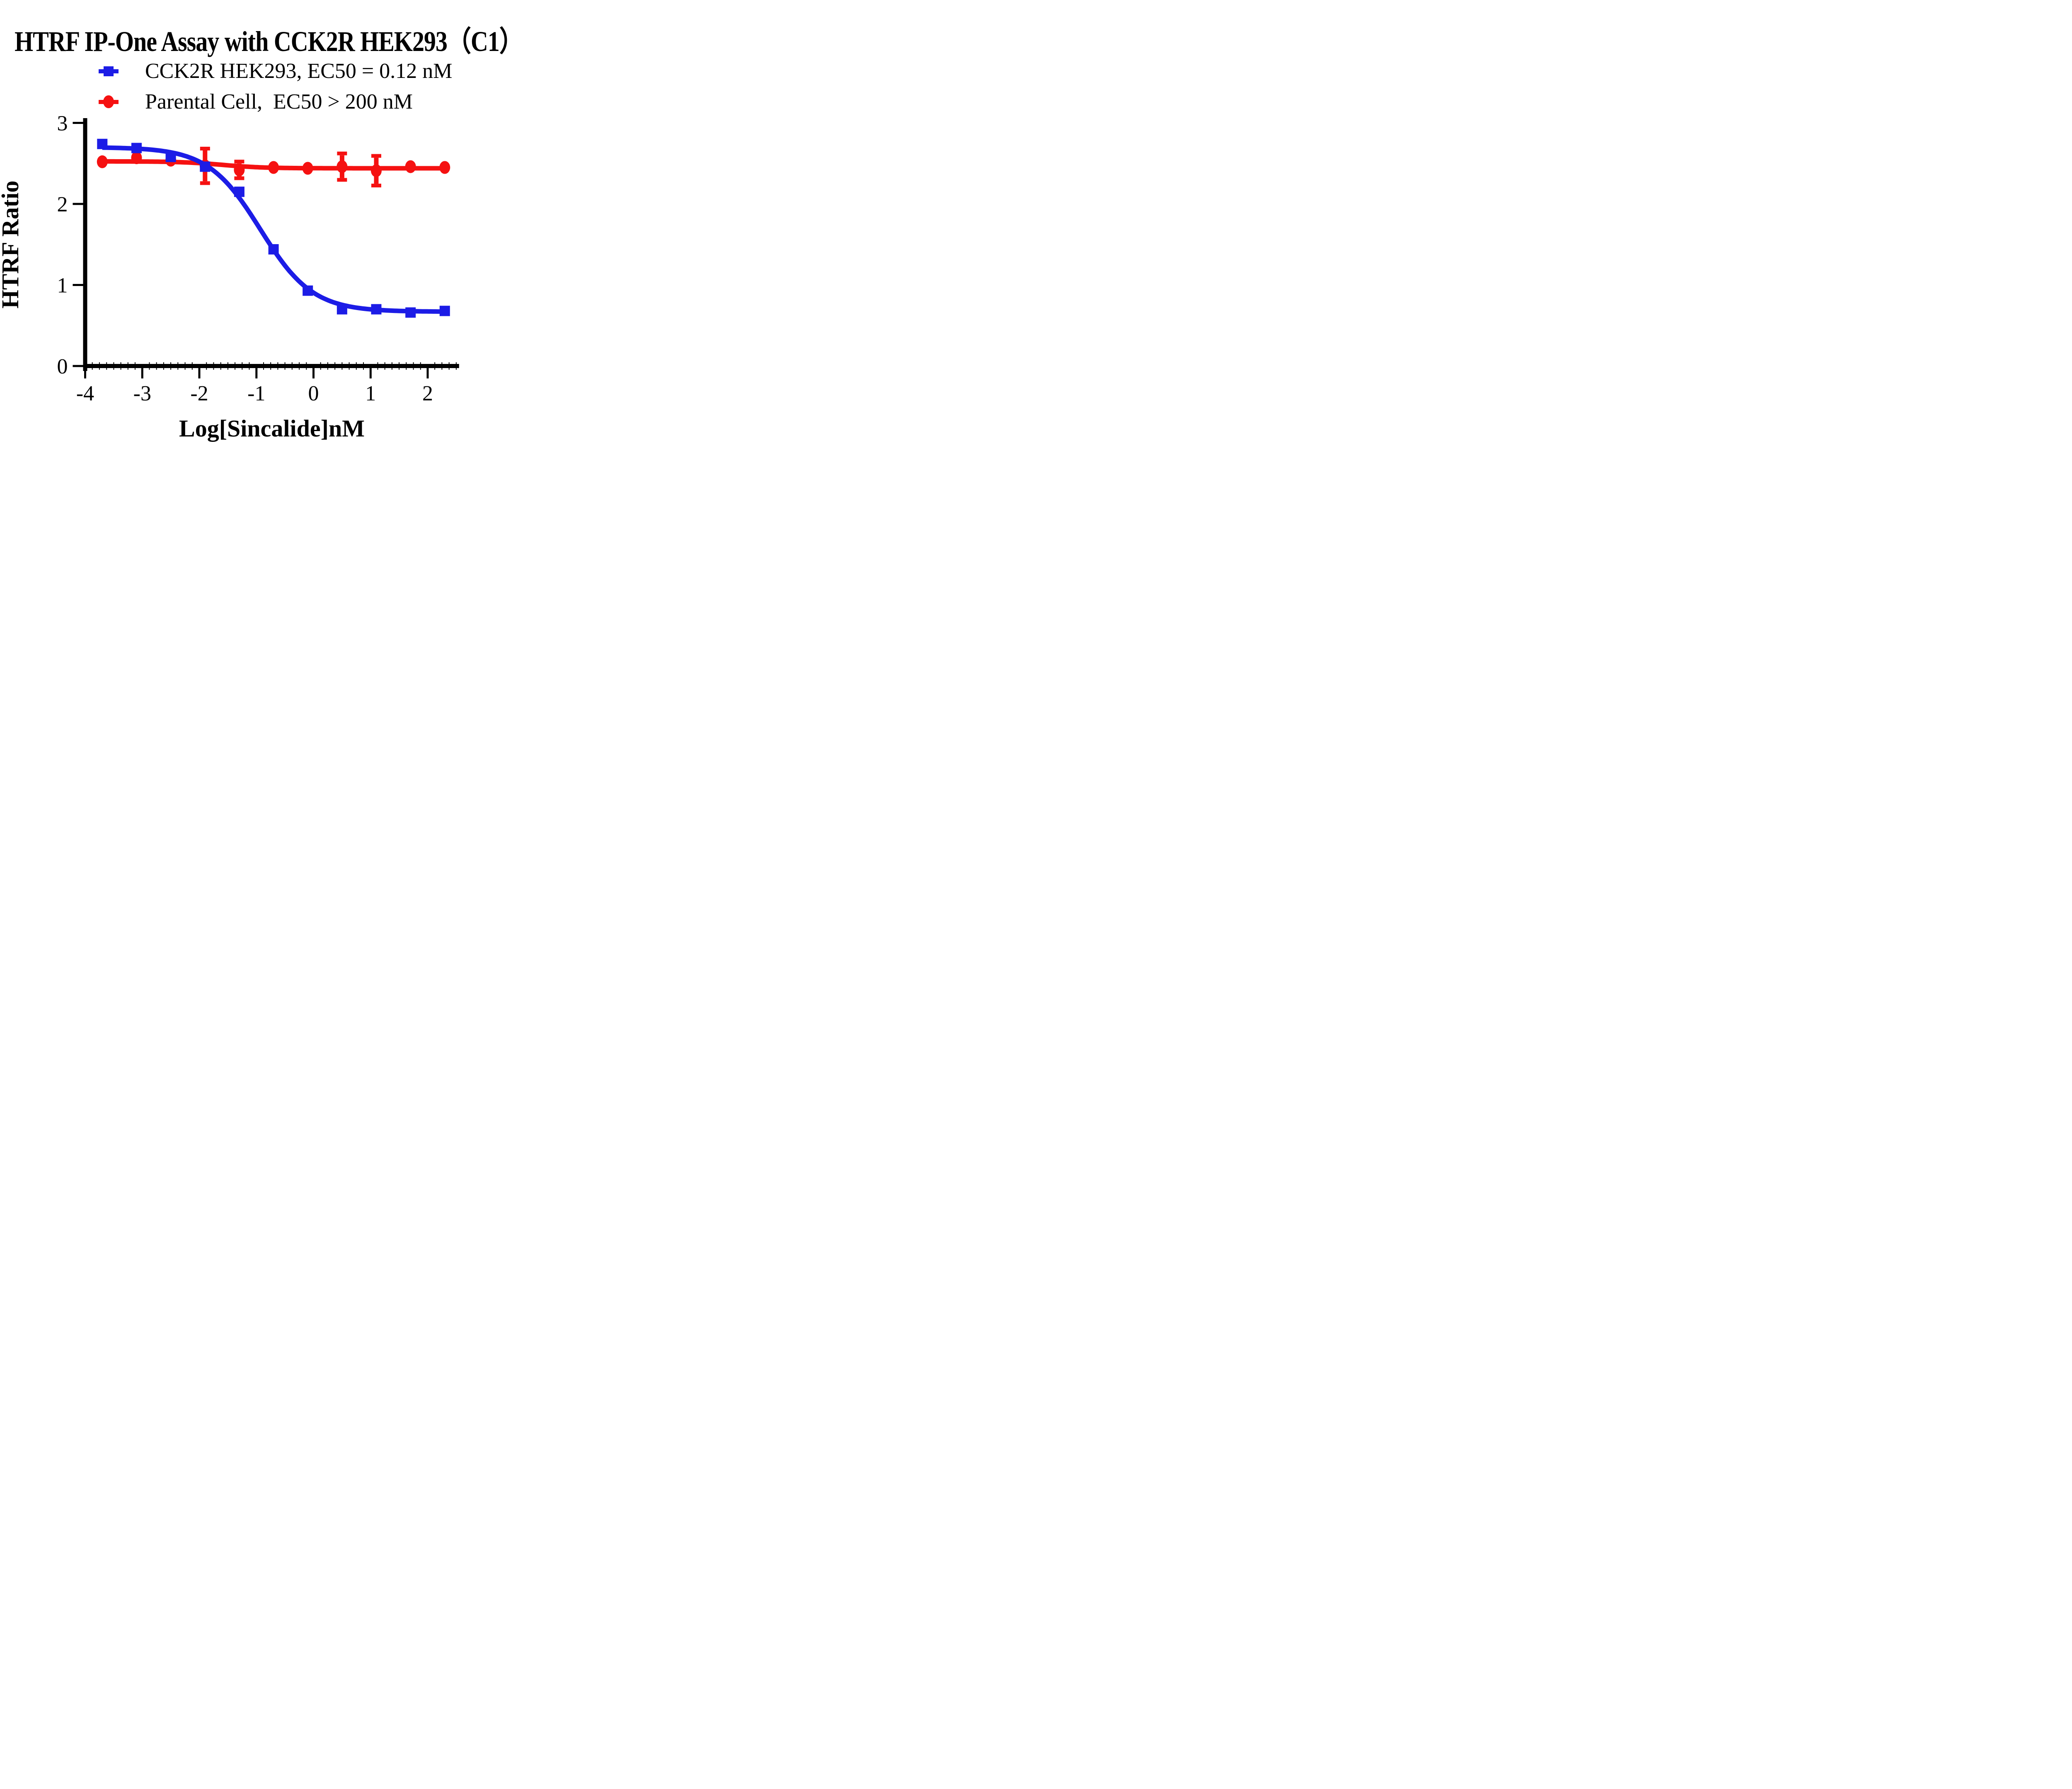  I want to click on x-tick-label: -2, so click(199, 393).